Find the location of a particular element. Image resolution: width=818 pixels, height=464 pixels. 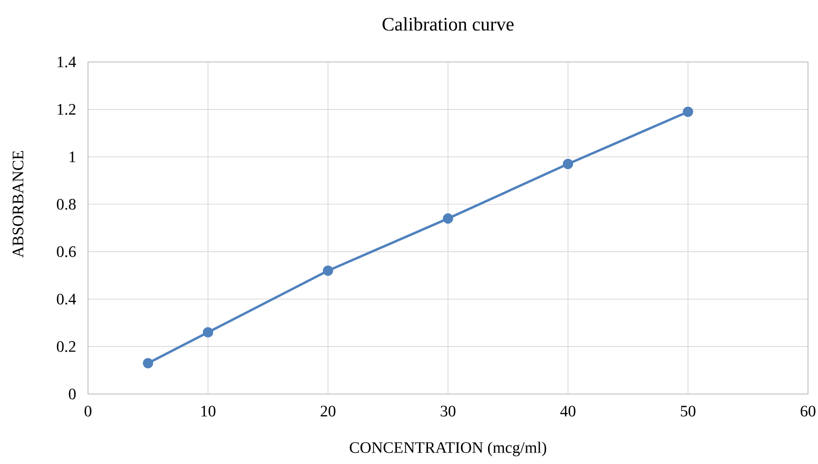

y-tick-label: 0.6 is located at coordinates (66, 252).